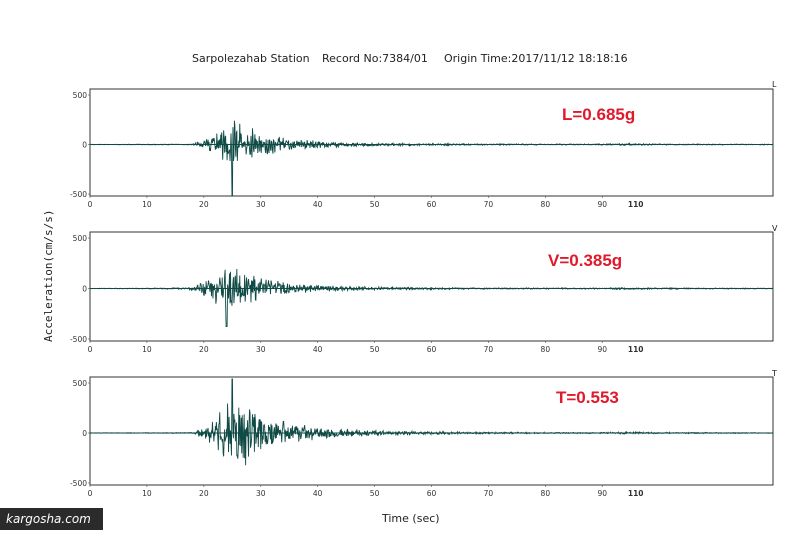  I want to click on component-letter: T, so click(774, 373).